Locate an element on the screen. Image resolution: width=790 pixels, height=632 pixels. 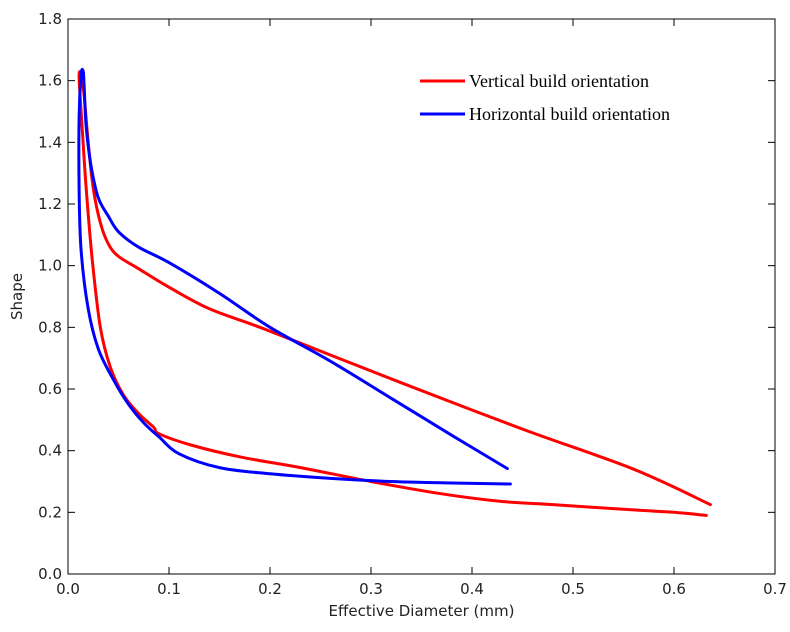
x-tick-label: 0.4 is located at coordinates (472, 589).